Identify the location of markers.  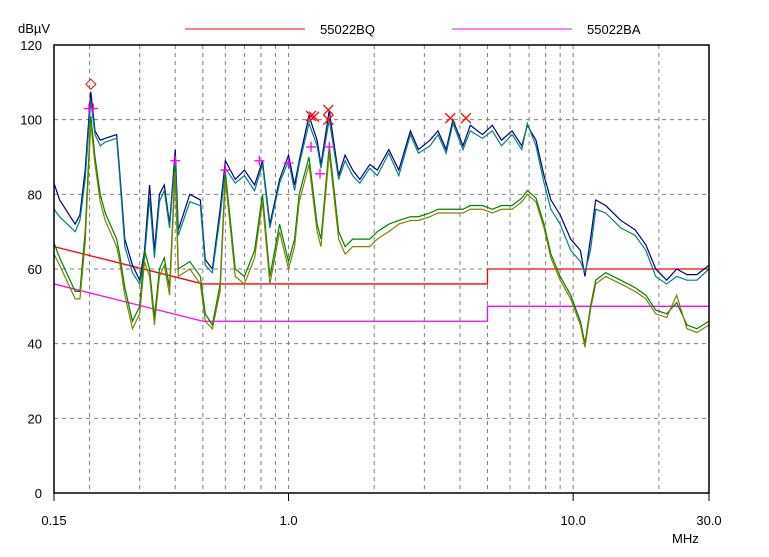
(277, 128).